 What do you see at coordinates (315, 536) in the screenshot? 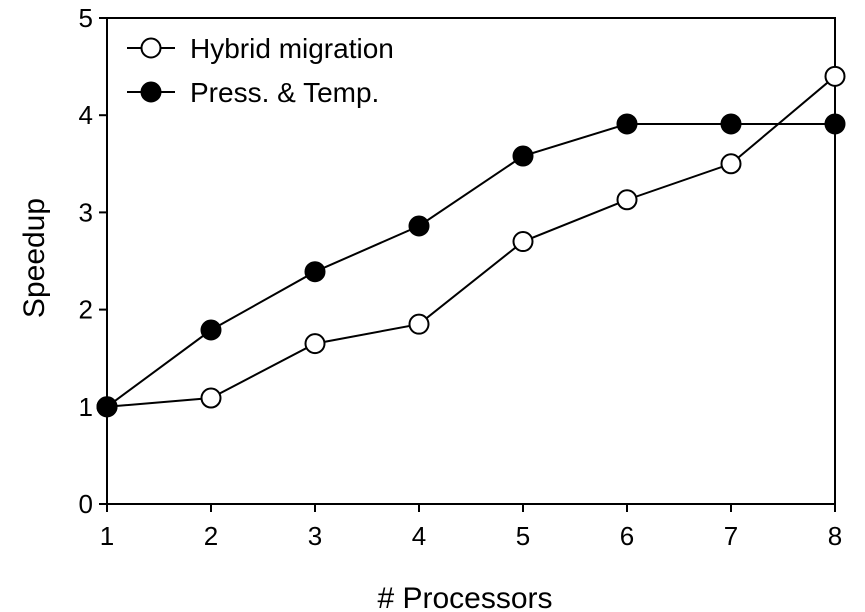
I see `x-tick-label: 3` at bounding box center [315, 536].